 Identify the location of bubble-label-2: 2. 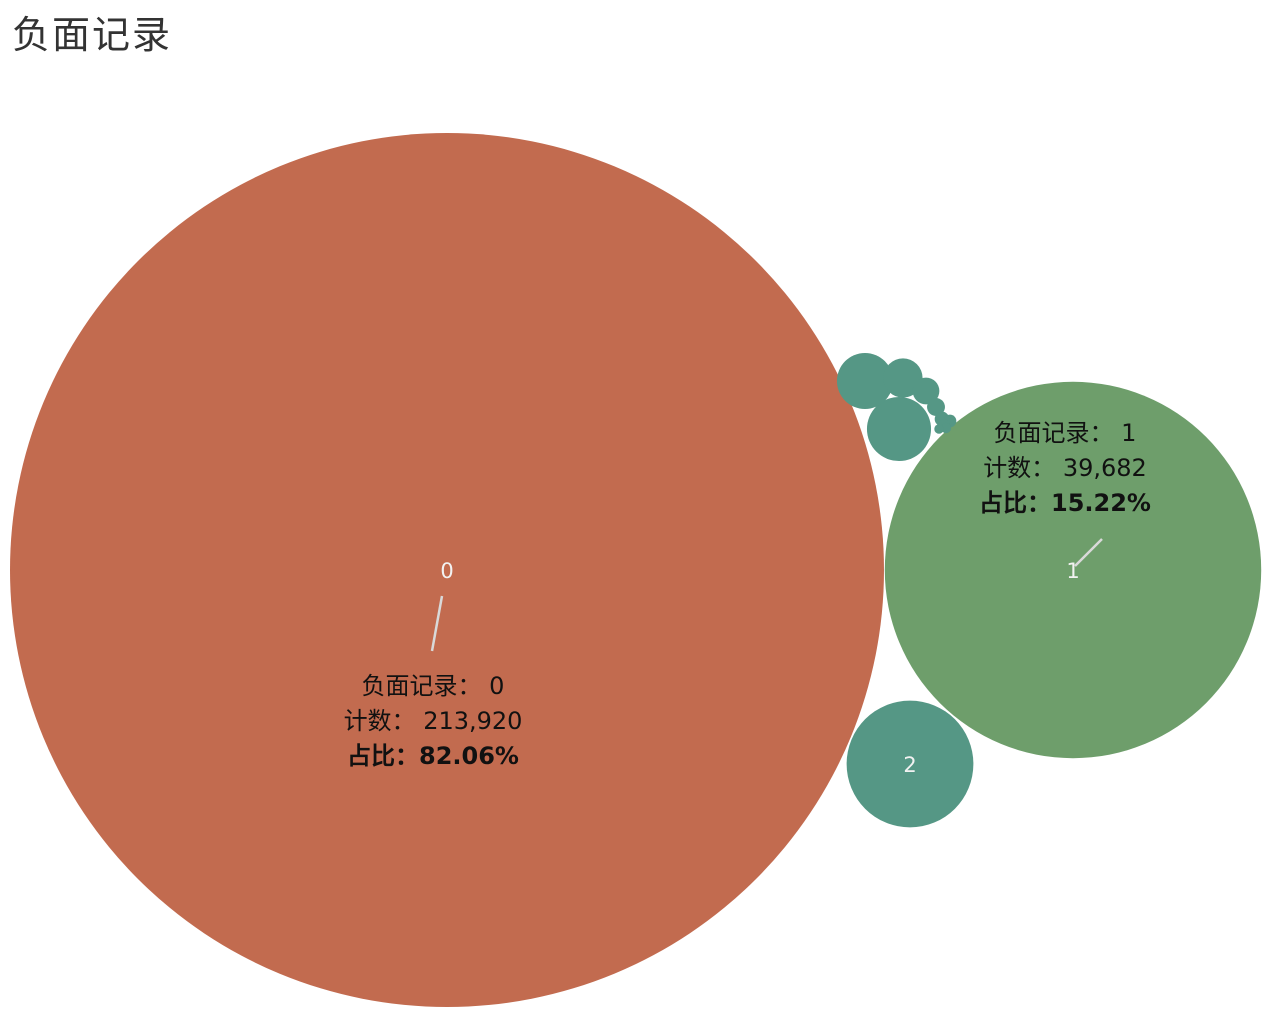
(909, 765).